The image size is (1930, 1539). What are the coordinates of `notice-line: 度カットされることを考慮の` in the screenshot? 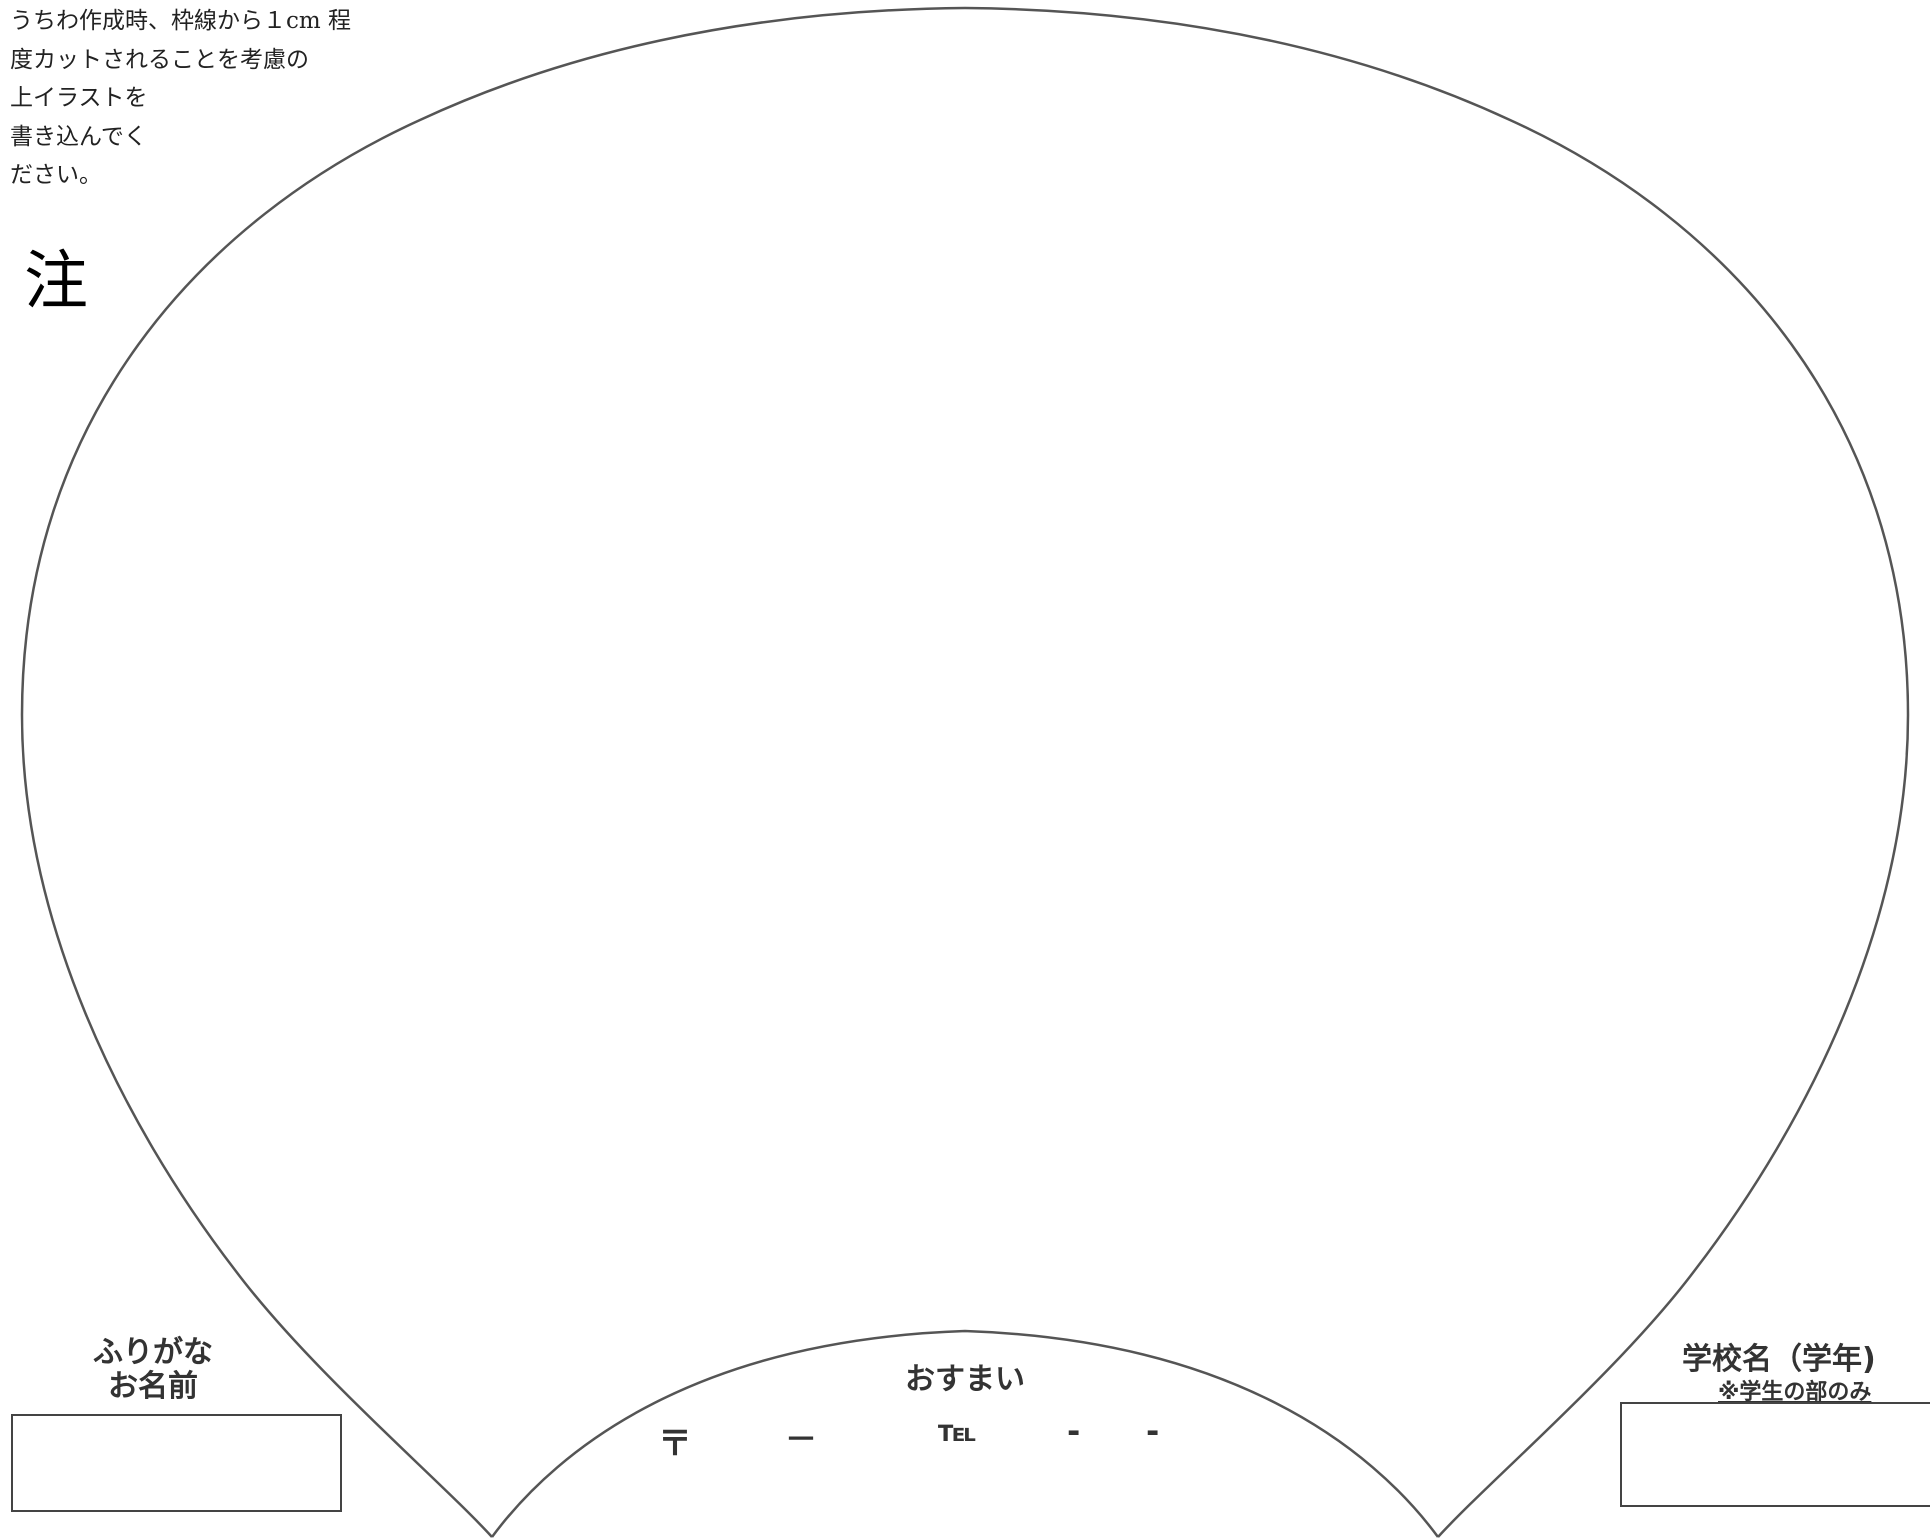 It's located at (159, 59).